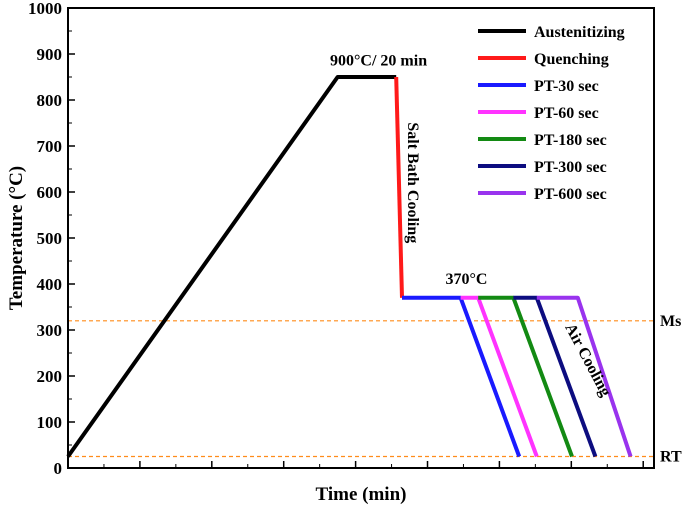 The width and height of the screenshot is (685, 508). I want to click on legend-label-4: PT-180 sec, so click(570, 140).